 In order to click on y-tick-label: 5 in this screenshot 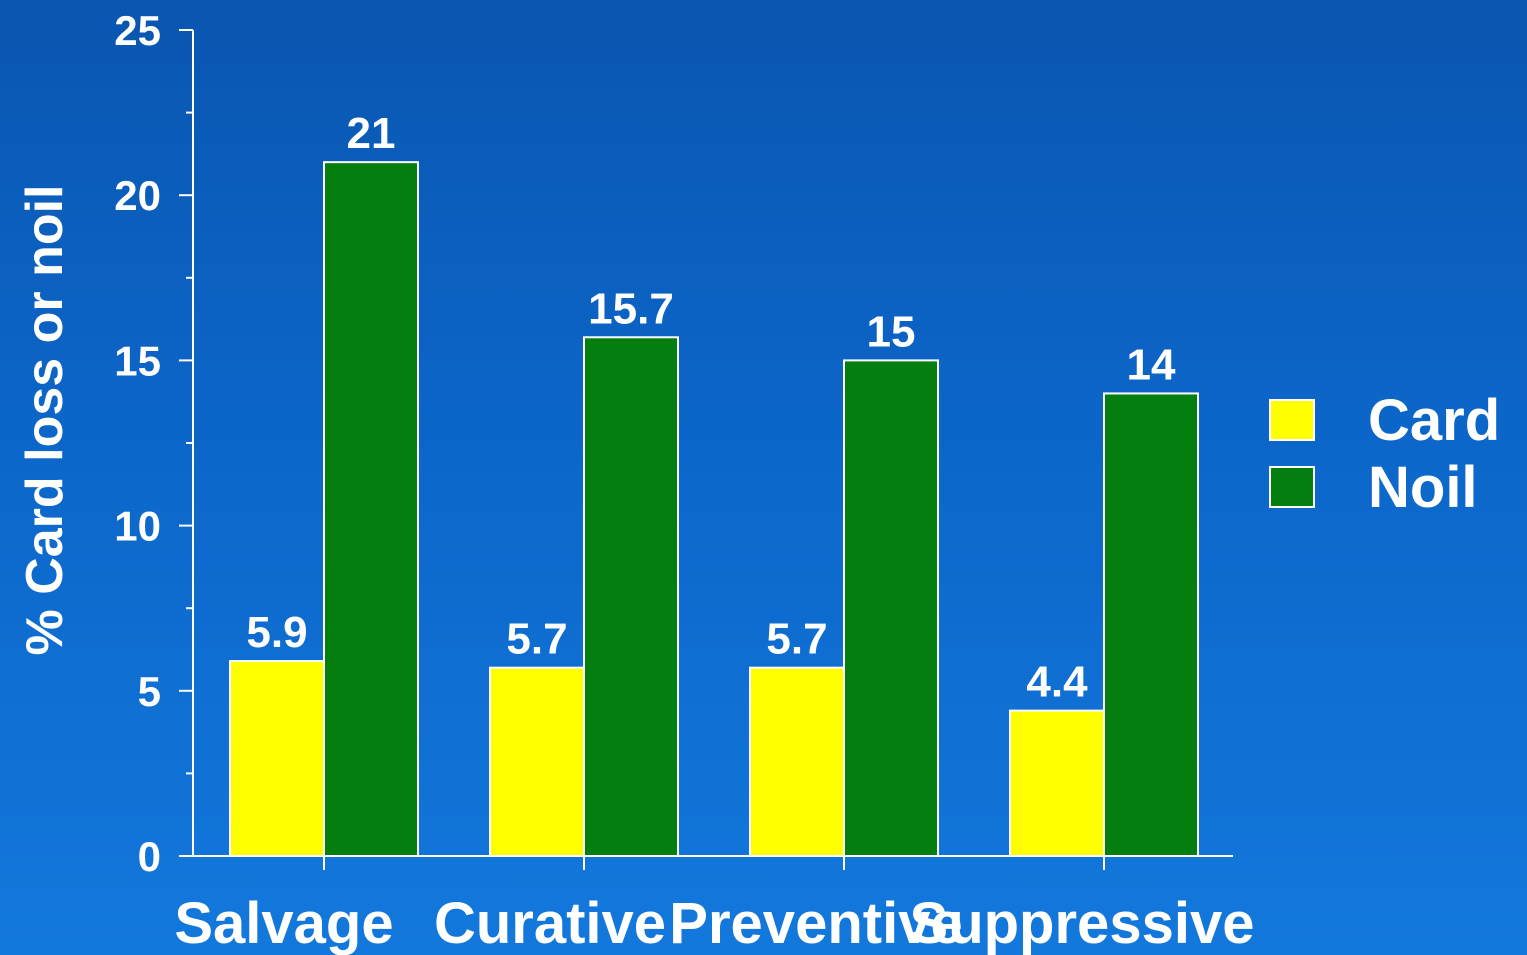, I will do `click(149, 691)`.